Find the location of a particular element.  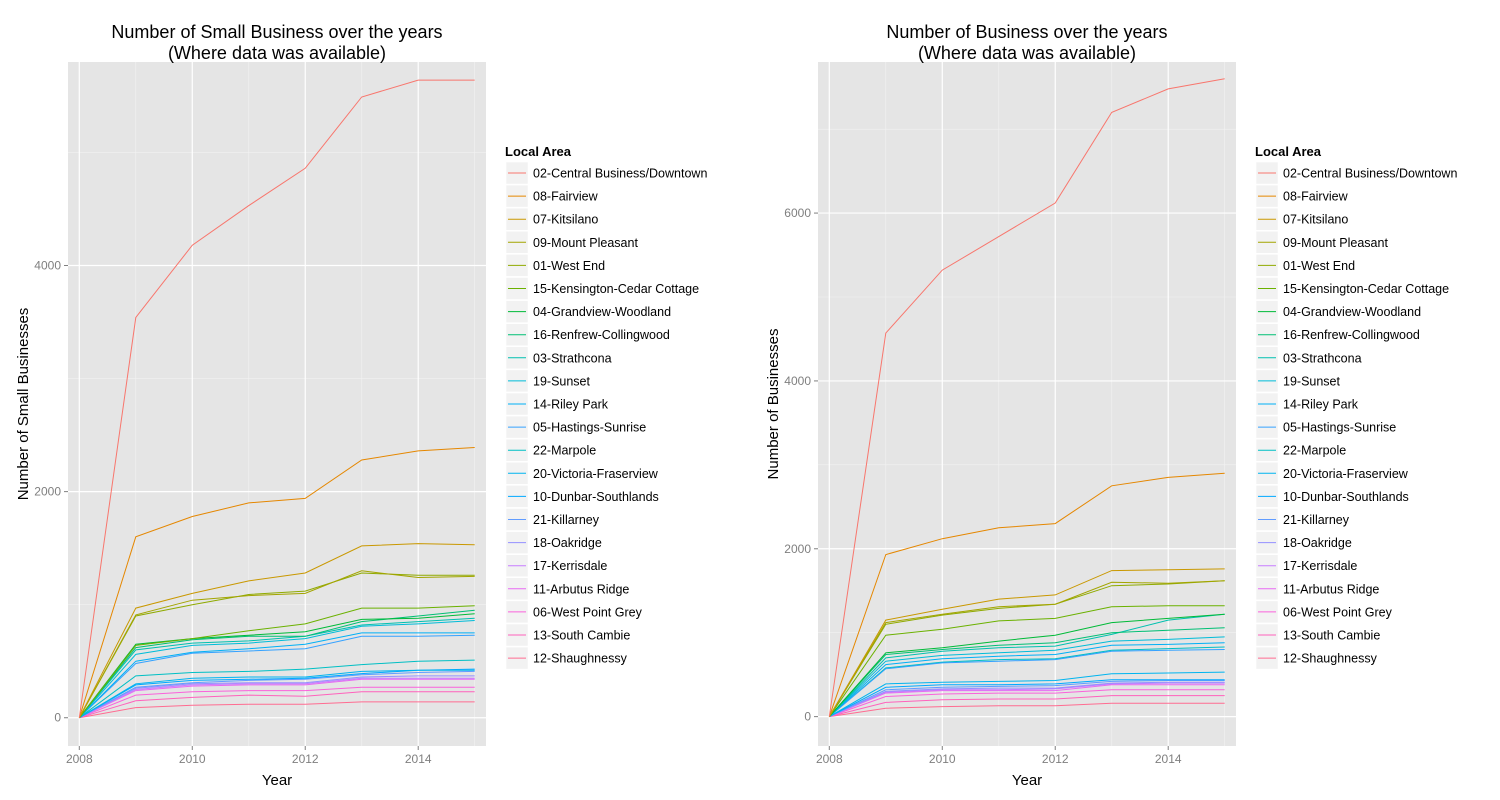

chart-title: Number of Business over the years is located at coordinates (1026, 32).